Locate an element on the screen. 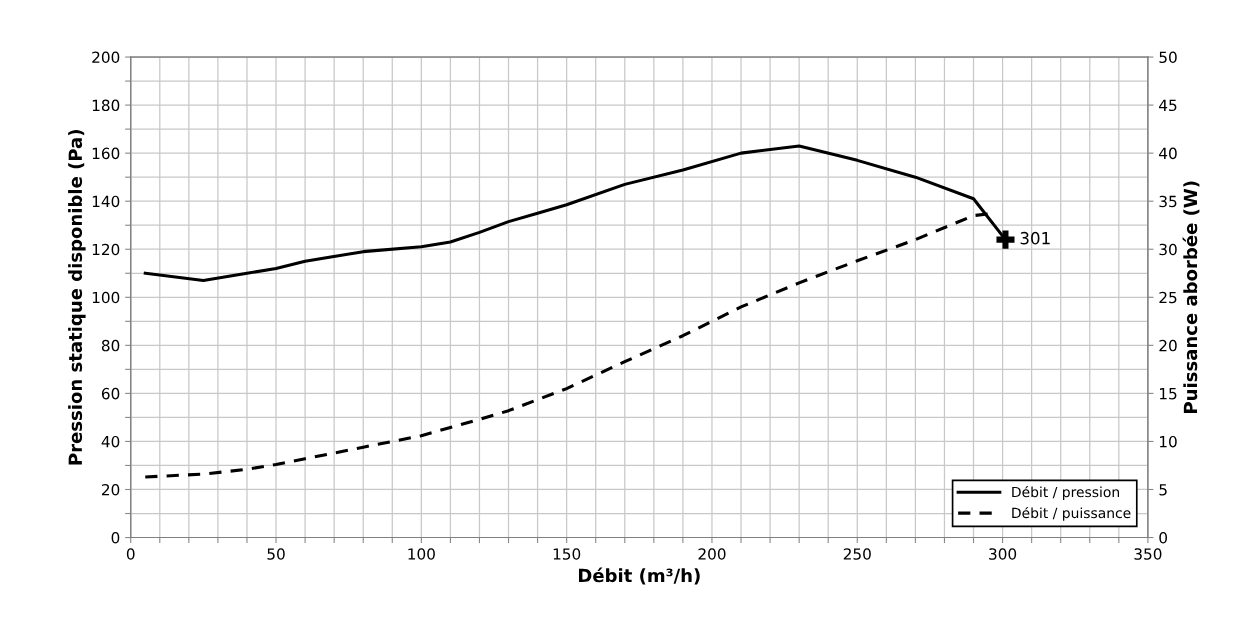 This screenshot has height=620, width=1245. x-tick-label: 200 is located at coordinates (712, 554).